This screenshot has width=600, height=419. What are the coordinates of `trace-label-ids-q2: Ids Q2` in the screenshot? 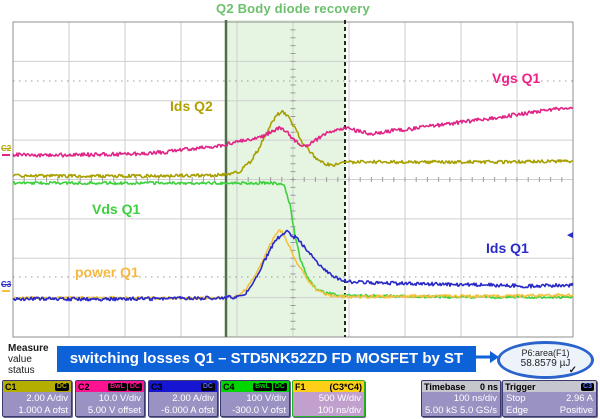 It's located at (191, 106).